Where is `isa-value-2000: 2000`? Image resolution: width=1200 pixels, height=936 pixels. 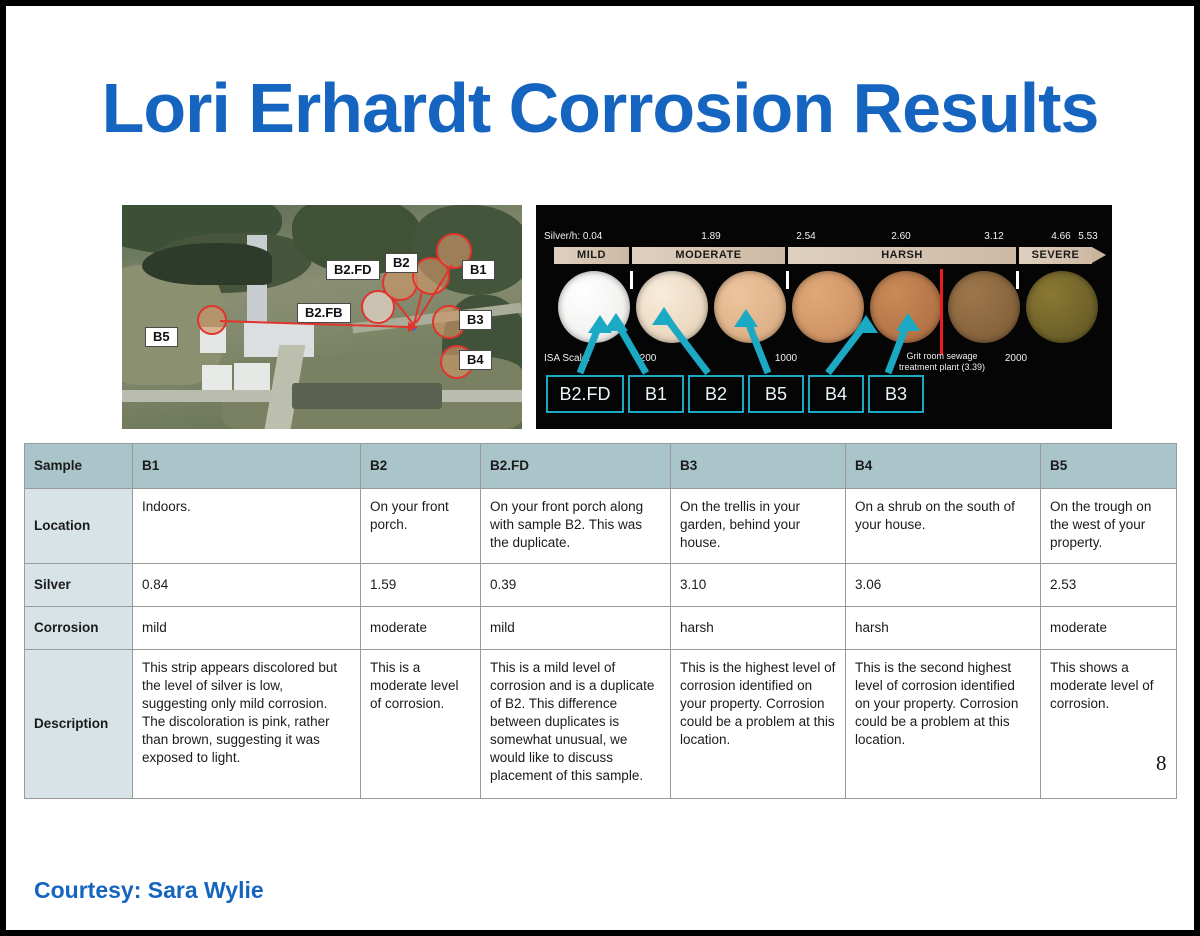
isa-value-2000: 2000 is located at coordinates (1016, 358).